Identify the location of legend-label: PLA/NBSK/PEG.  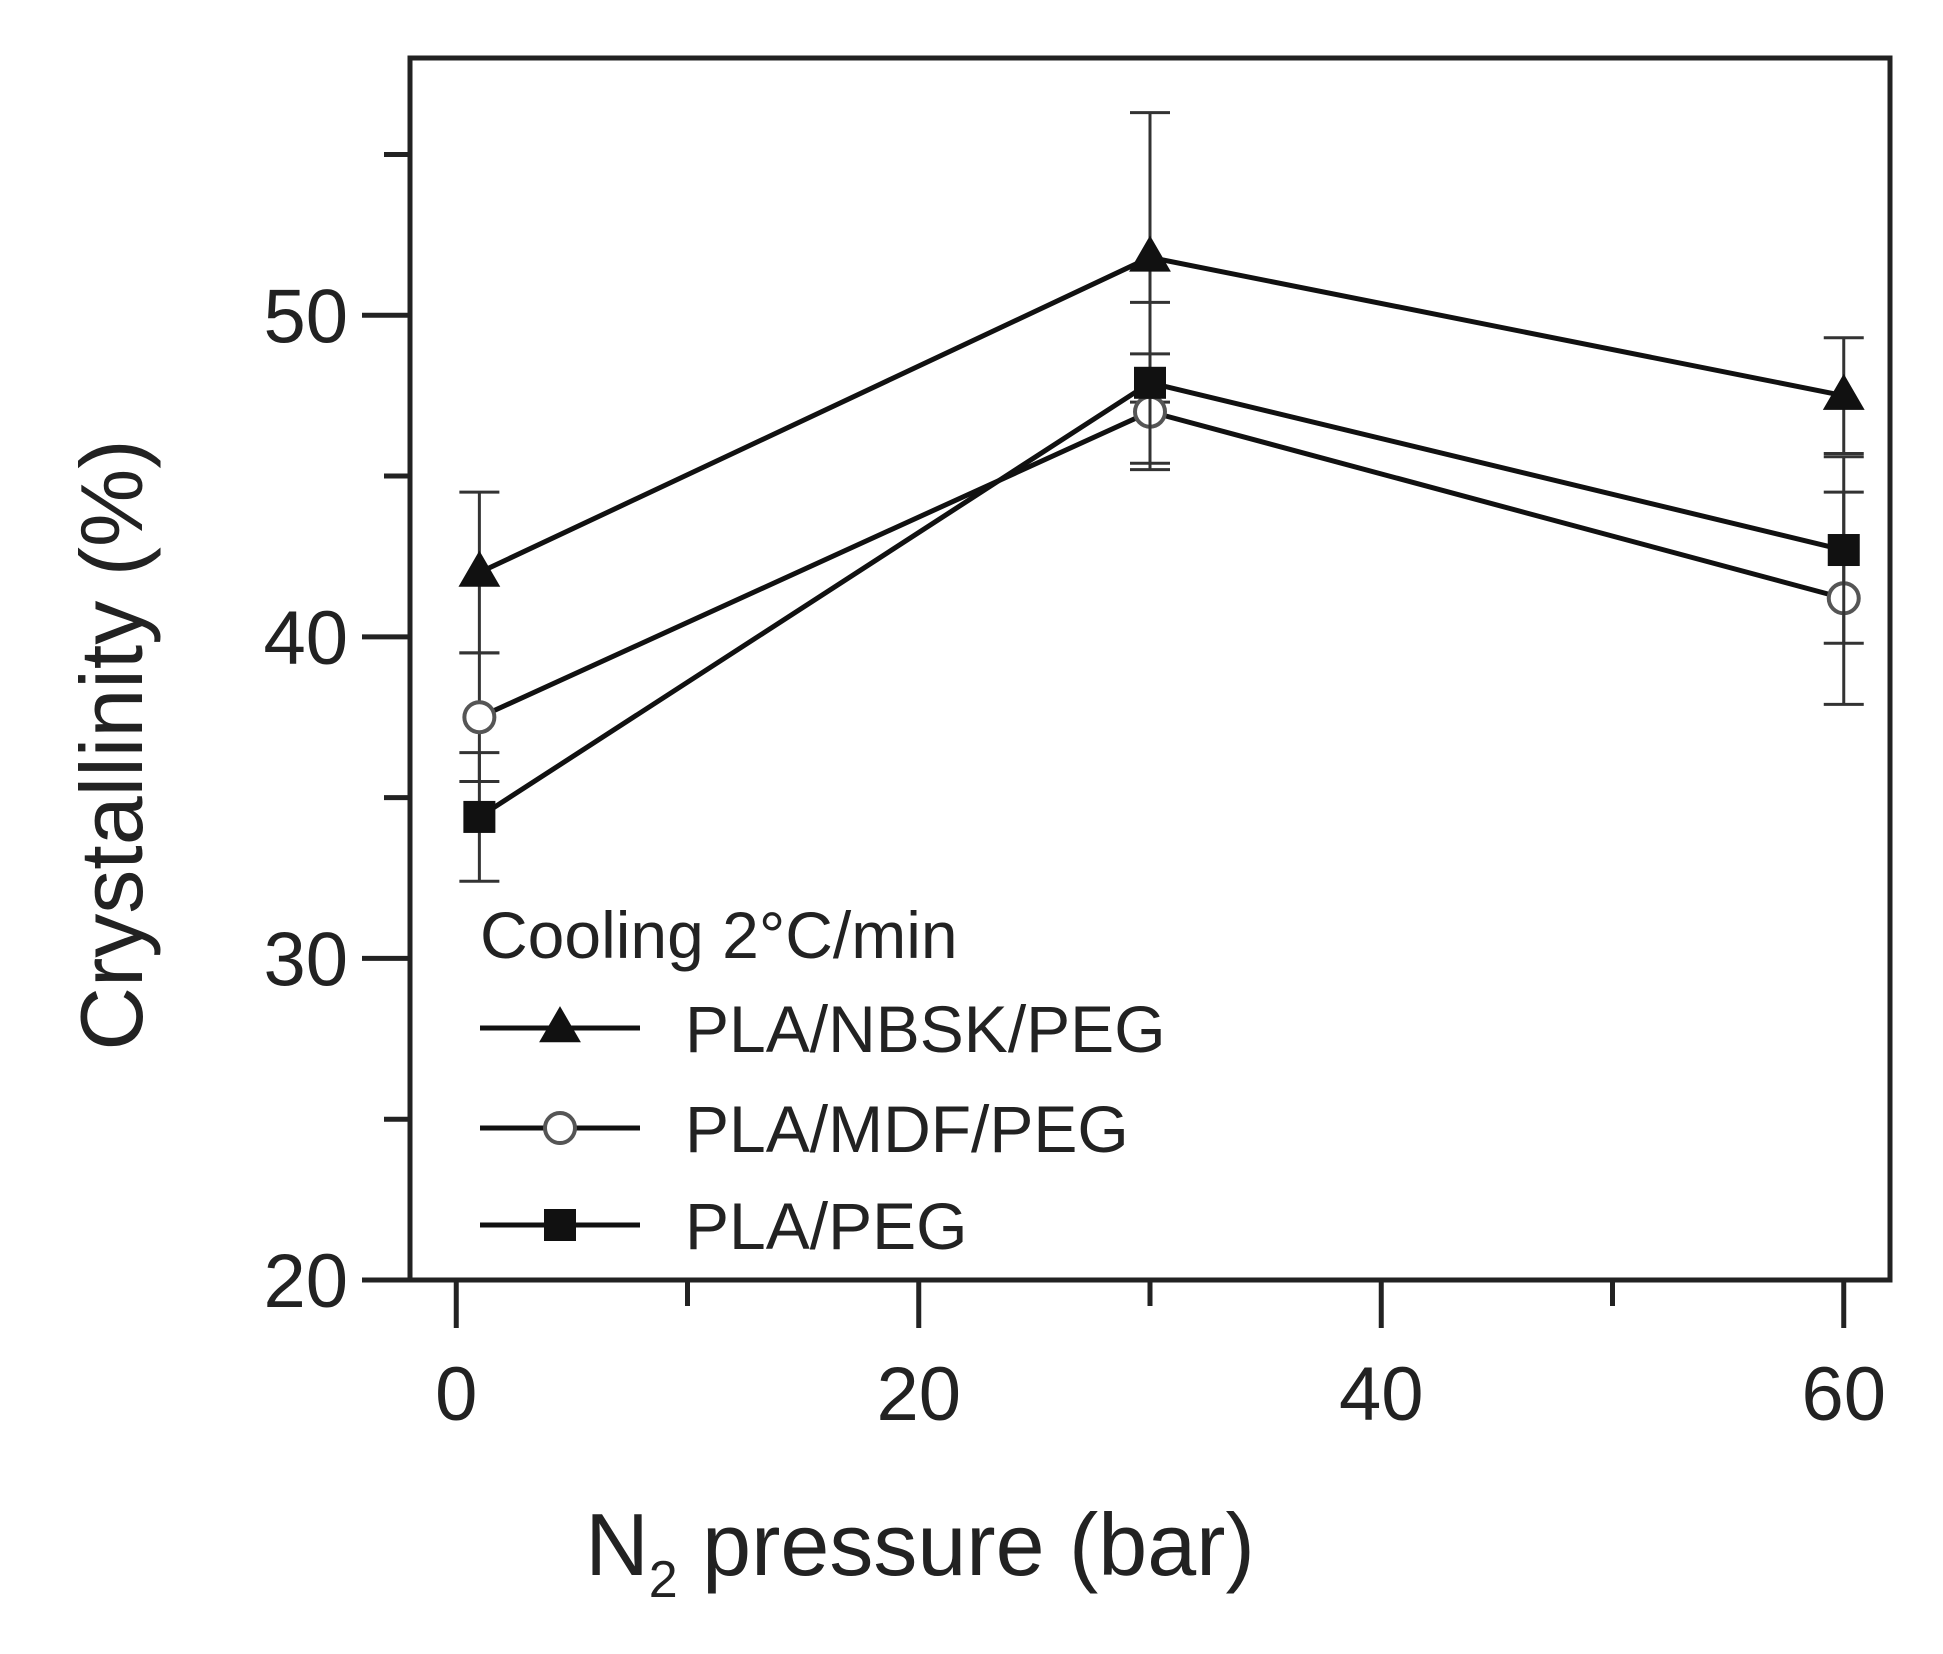
(925, 1029).